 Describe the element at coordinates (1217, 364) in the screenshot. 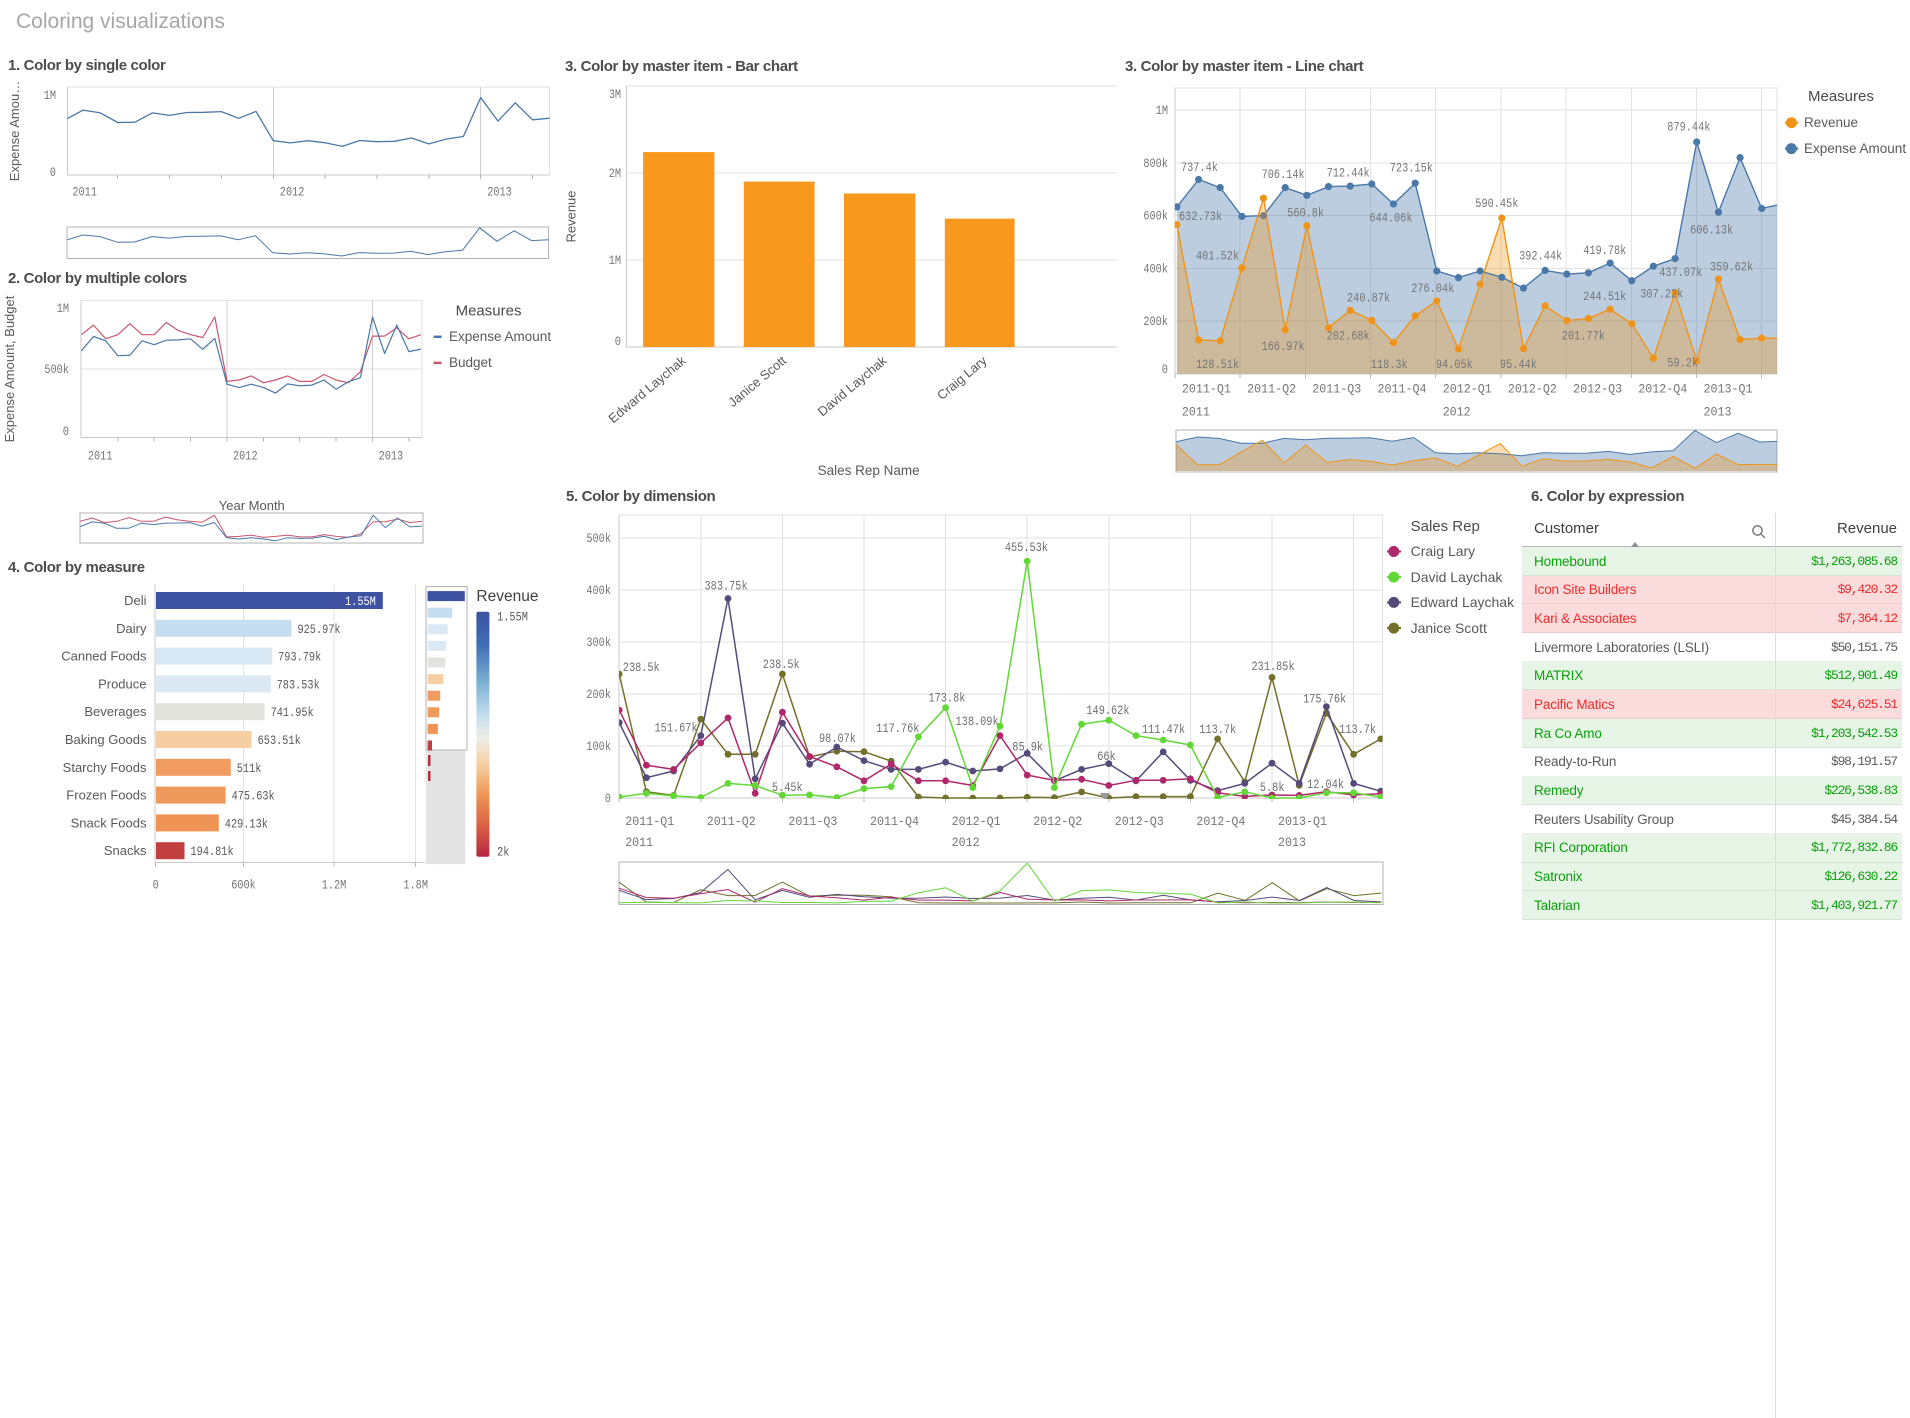

I see `svg-text: 128.51k` at that location.